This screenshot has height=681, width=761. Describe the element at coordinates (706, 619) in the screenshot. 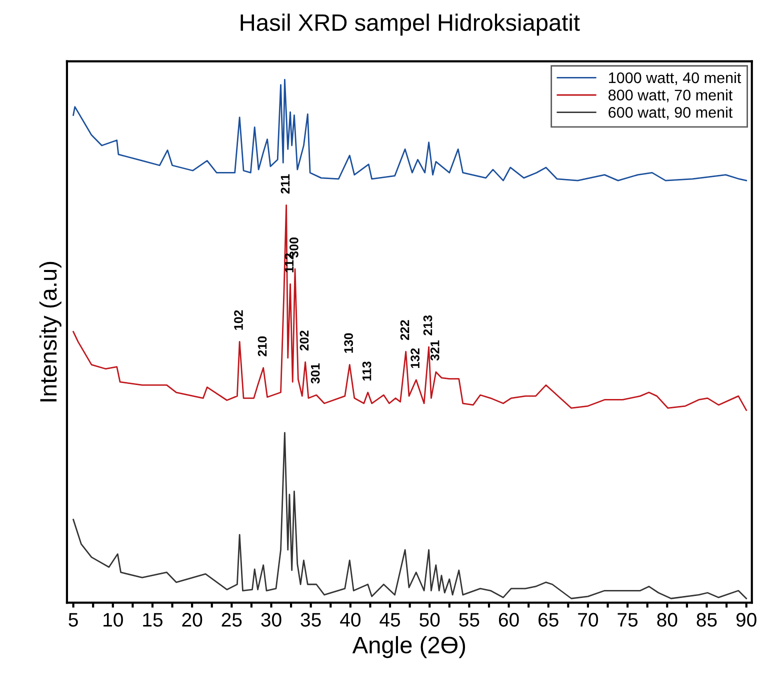

I see `x-tick-label: 85` at that location.